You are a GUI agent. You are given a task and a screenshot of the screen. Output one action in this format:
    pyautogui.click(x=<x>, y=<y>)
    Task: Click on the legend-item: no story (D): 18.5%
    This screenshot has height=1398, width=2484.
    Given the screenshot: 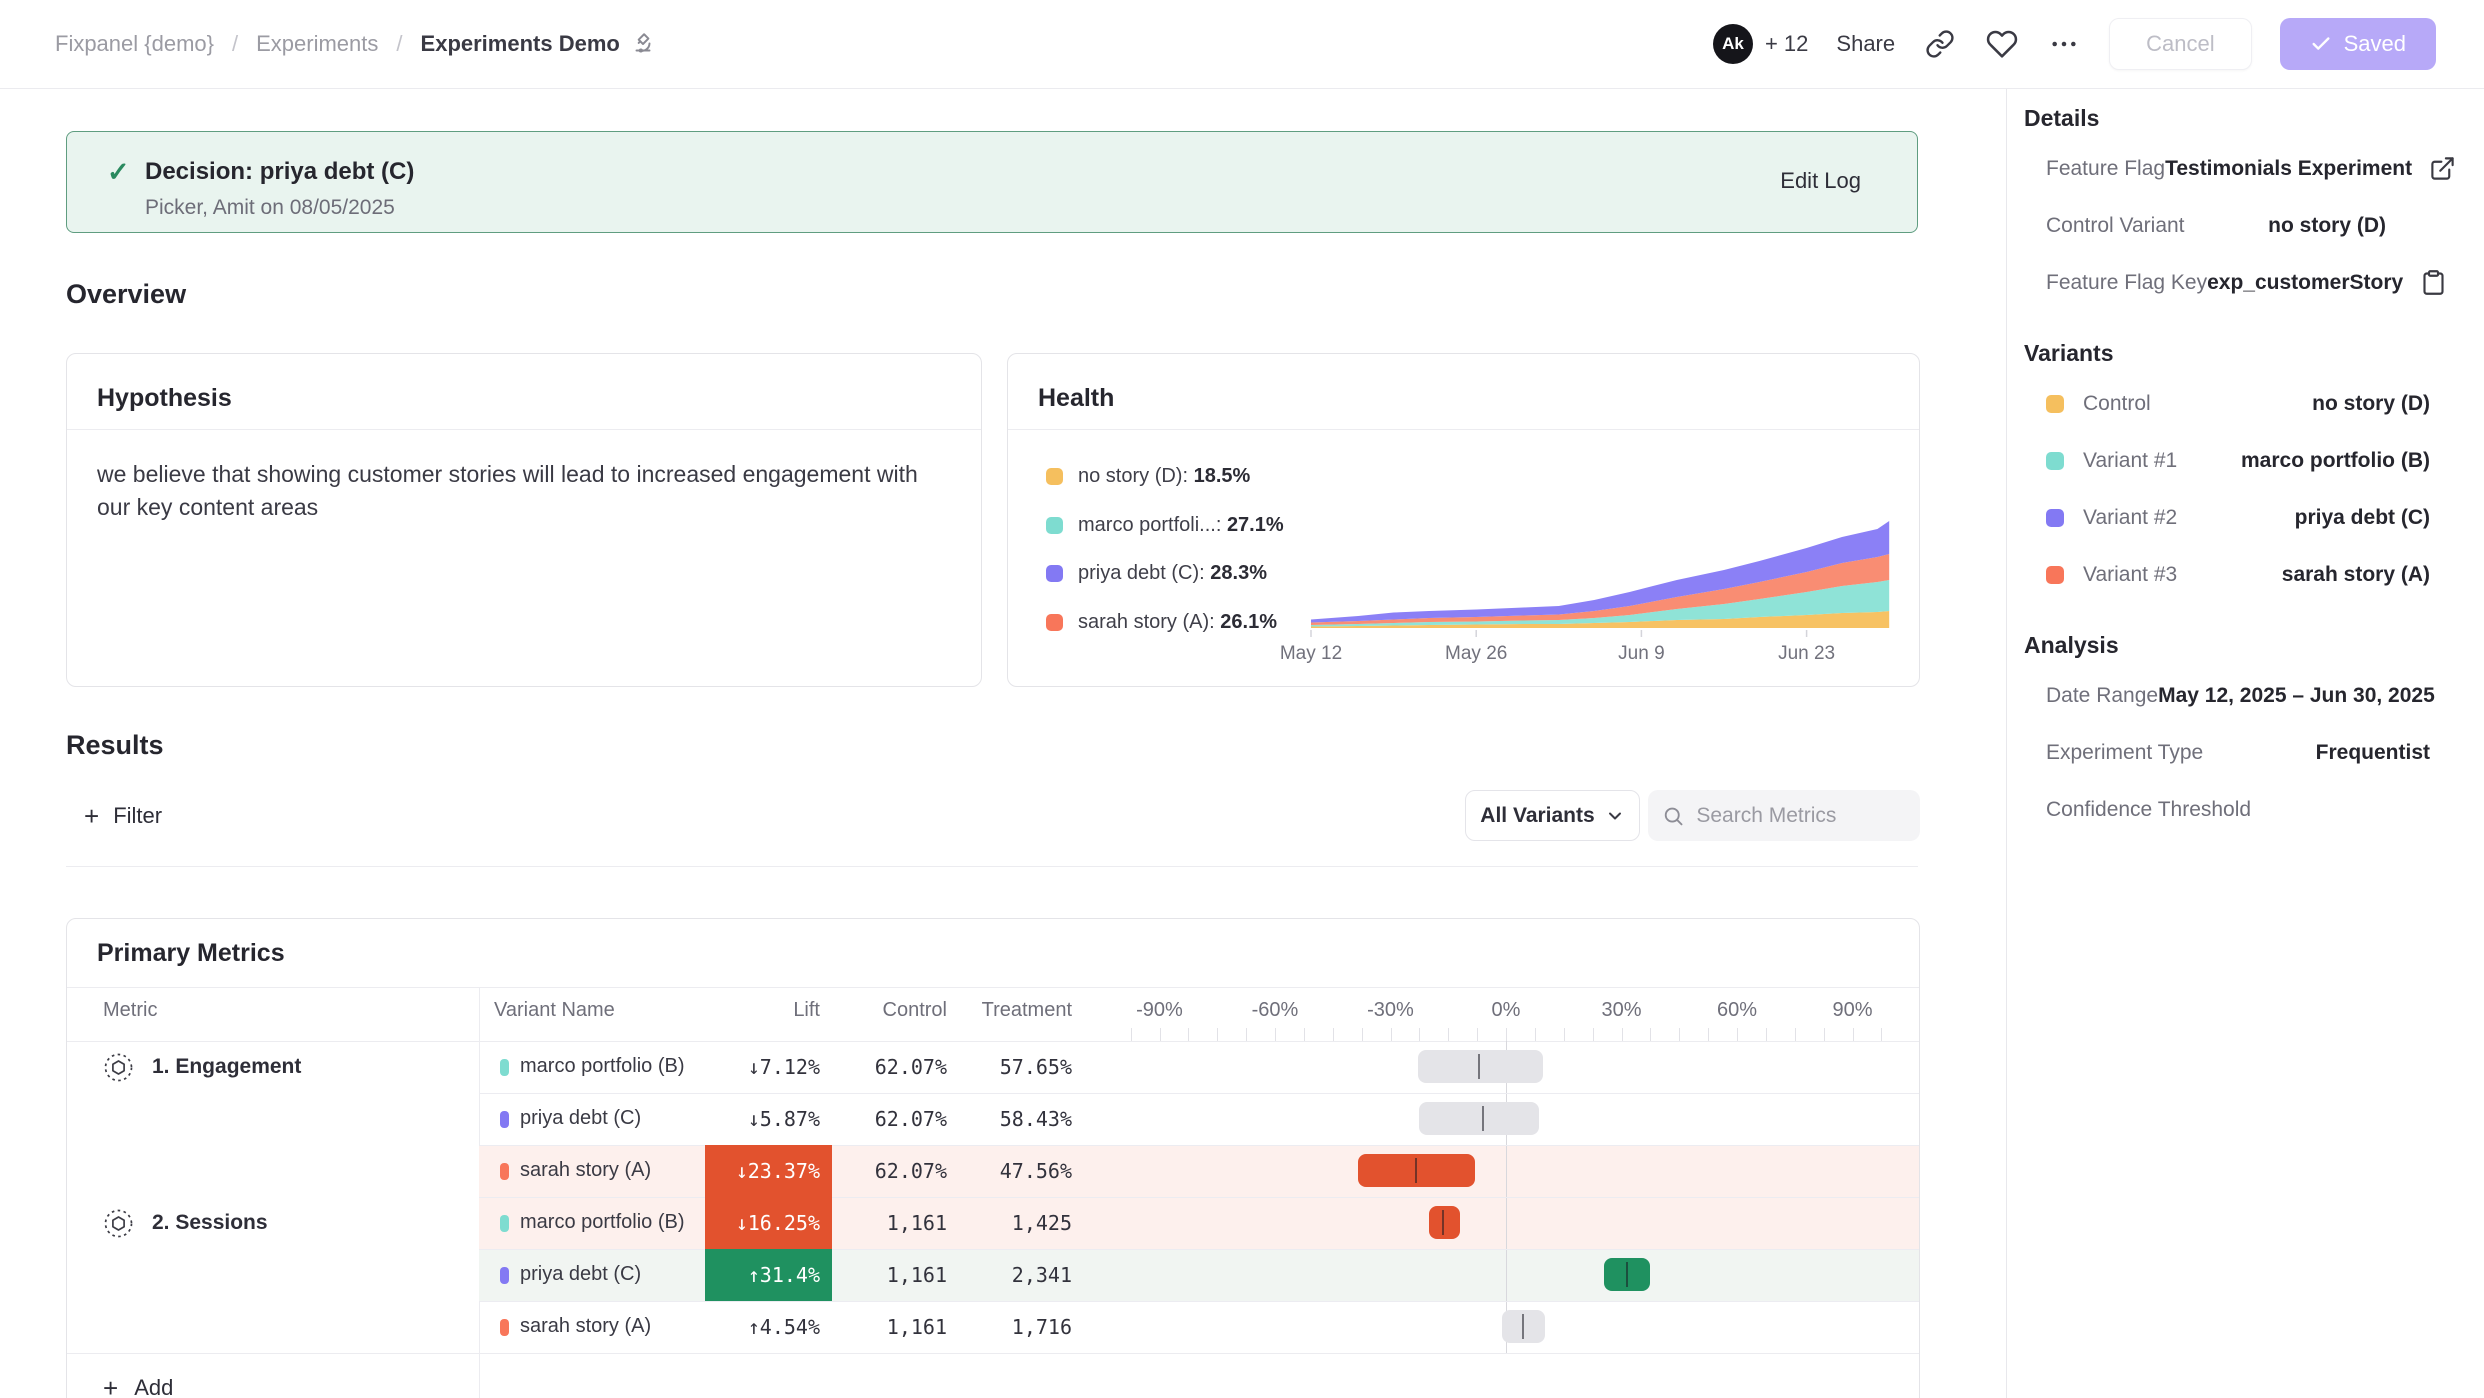 What is the action you would take?
    pyautogui.click(x=1148, y=476)
    